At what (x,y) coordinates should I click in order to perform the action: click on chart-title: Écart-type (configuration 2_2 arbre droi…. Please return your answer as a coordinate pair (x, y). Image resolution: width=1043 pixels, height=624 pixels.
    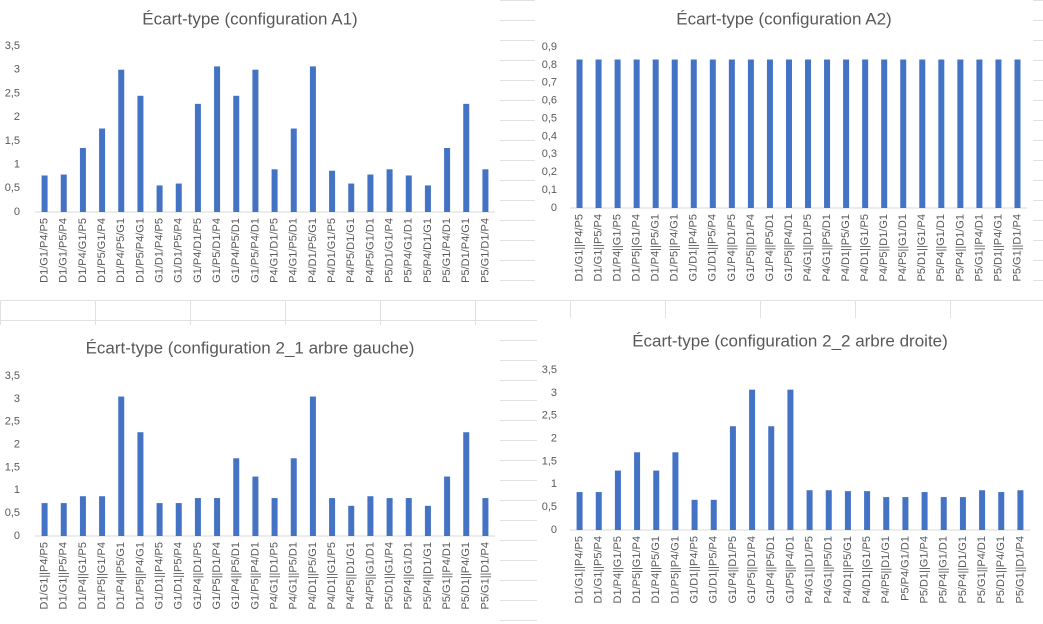
    Looking at the image, I should click on (790, 340).